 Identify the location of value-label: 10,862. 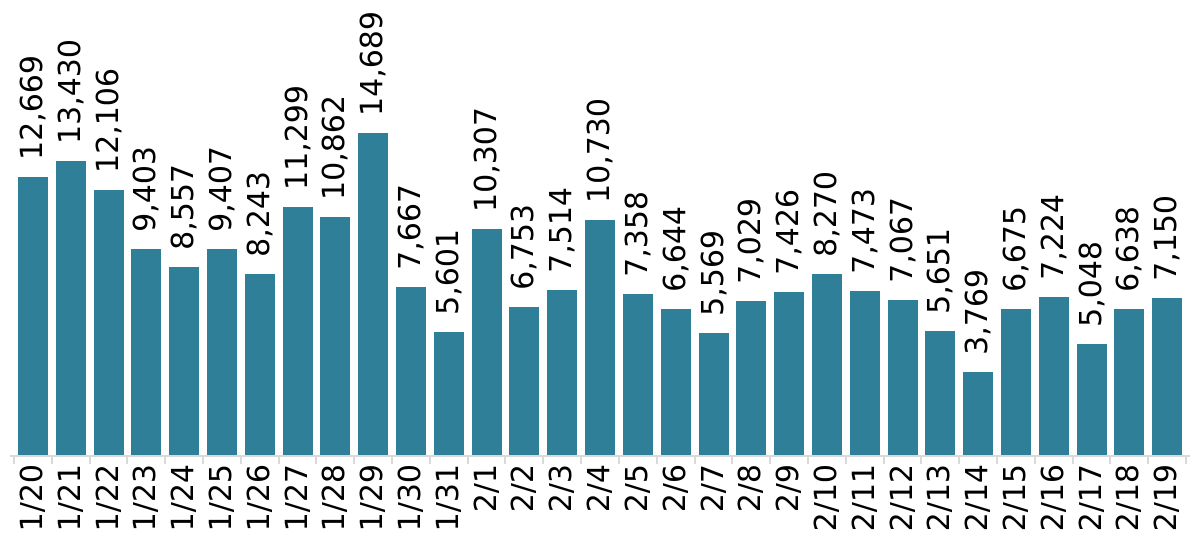
(335, 147).